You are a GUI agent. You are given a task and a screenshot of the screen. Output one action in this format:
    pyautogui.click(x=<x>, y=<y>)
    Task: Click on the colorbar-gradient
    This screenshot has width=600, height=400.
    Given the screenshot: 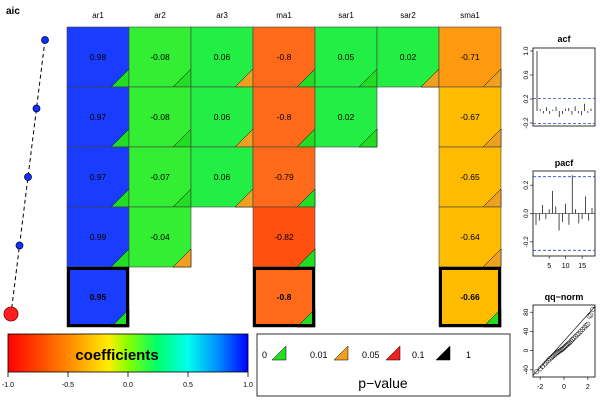 What is the action you would take?
    pyautogui.click(x=128, y=353)
    